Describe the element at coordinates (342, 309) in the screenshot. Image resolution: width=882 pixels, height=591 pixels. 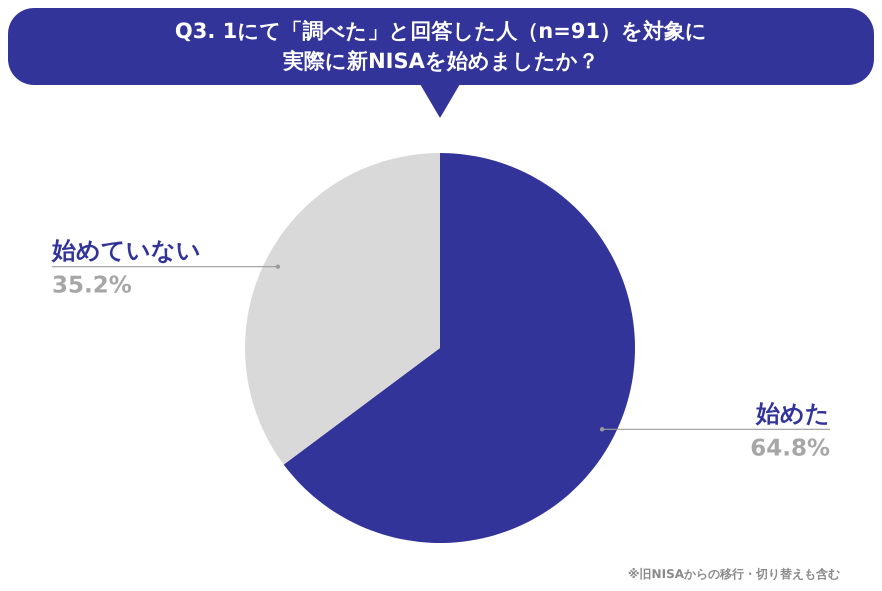
I see `pie-slice` at that location.